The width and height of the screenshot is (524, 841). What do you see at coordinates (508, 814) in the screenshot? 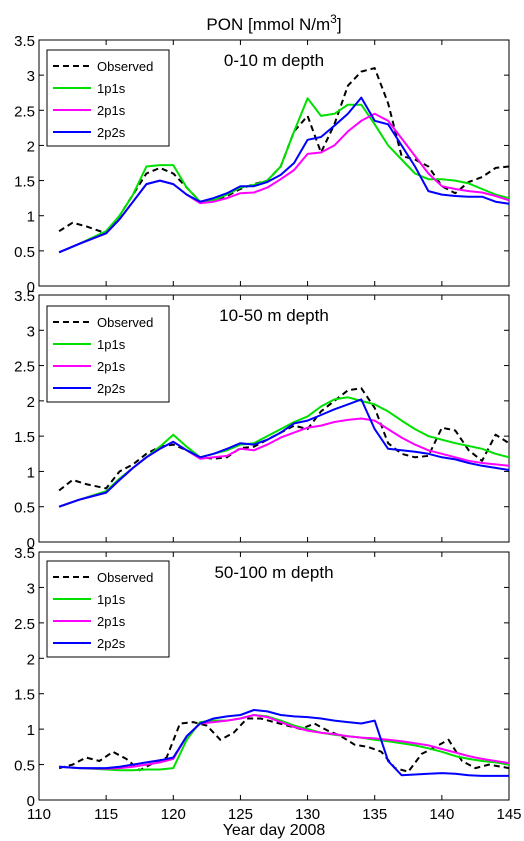
I see `x-tick-label: 145` at bounding box center [508, 814].